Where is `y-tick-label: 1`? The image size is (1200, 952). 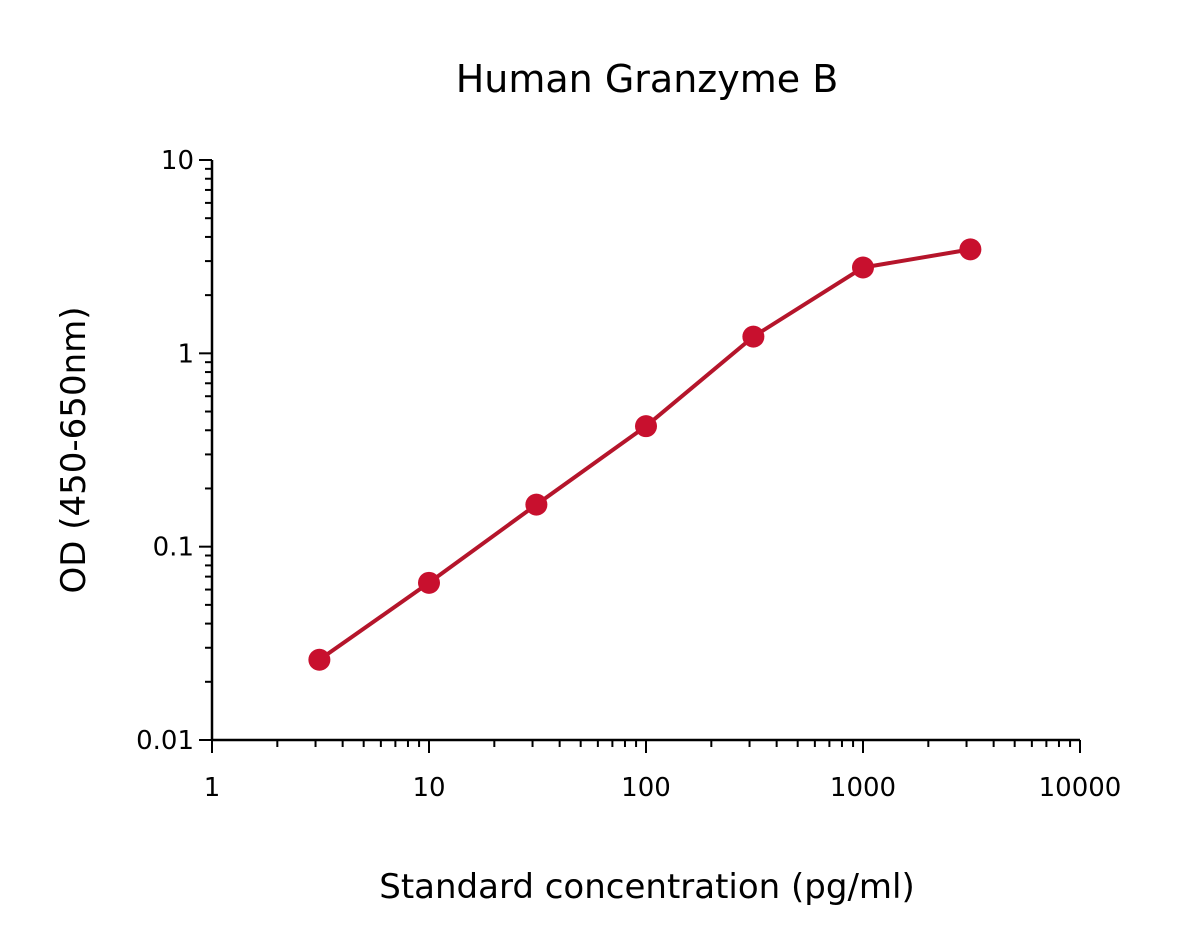
y-tick-label: 1 is located at coordinates (185, 354).